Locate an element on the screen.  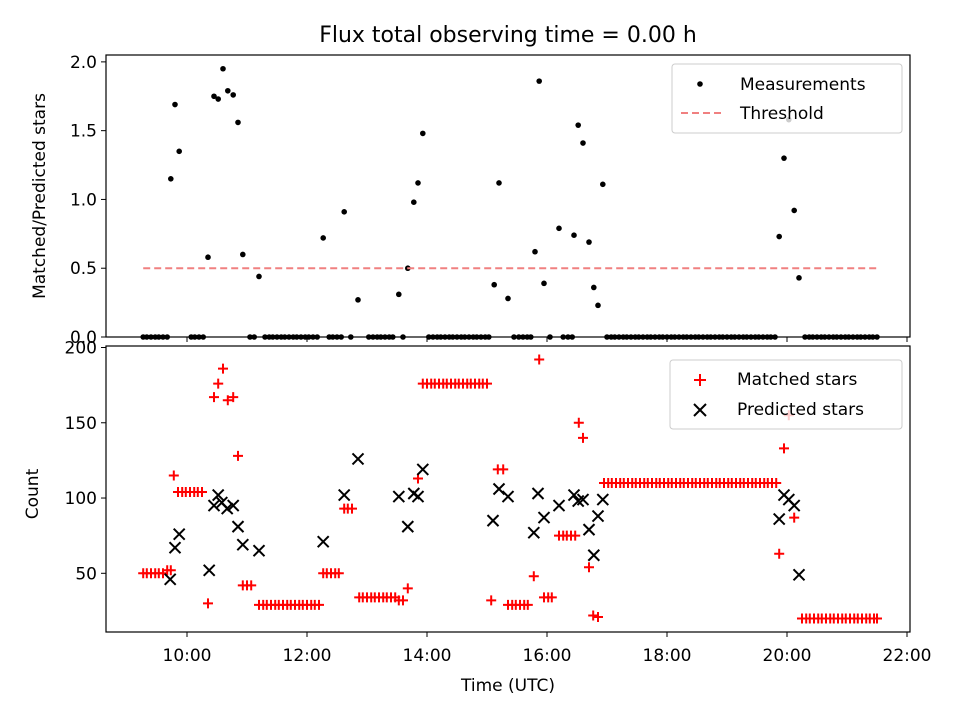
x-tick-label: 16:00 is located at coordinates (547, 656).